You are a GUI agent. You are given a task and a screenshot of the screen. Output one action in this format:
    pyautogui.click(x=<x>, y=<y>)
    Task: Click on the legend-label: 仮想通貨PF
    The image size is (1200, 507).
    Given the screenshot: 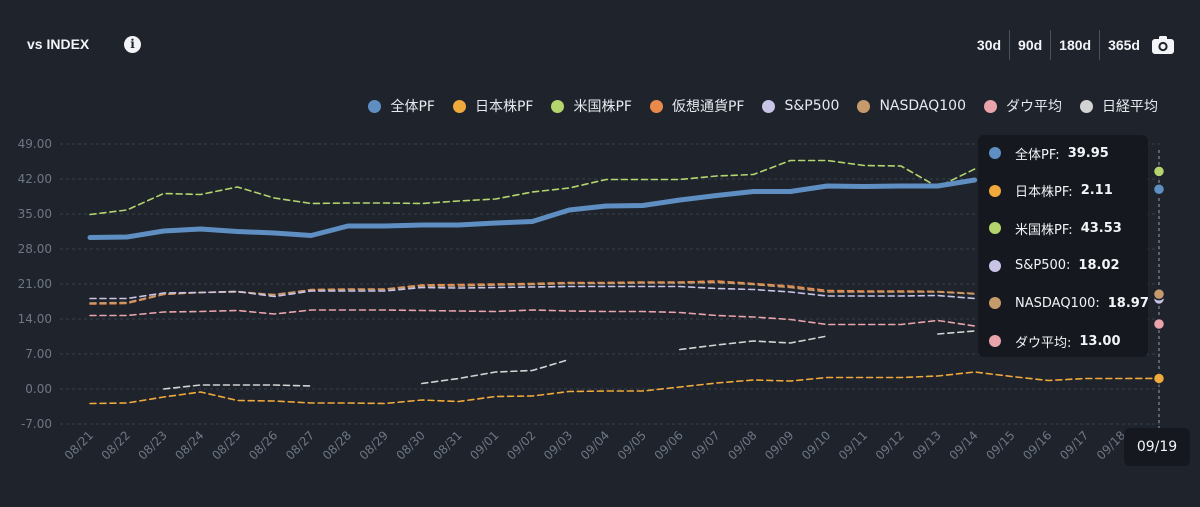 What is the action you would take?
    pyautogui.click(x=708, y=107)
    